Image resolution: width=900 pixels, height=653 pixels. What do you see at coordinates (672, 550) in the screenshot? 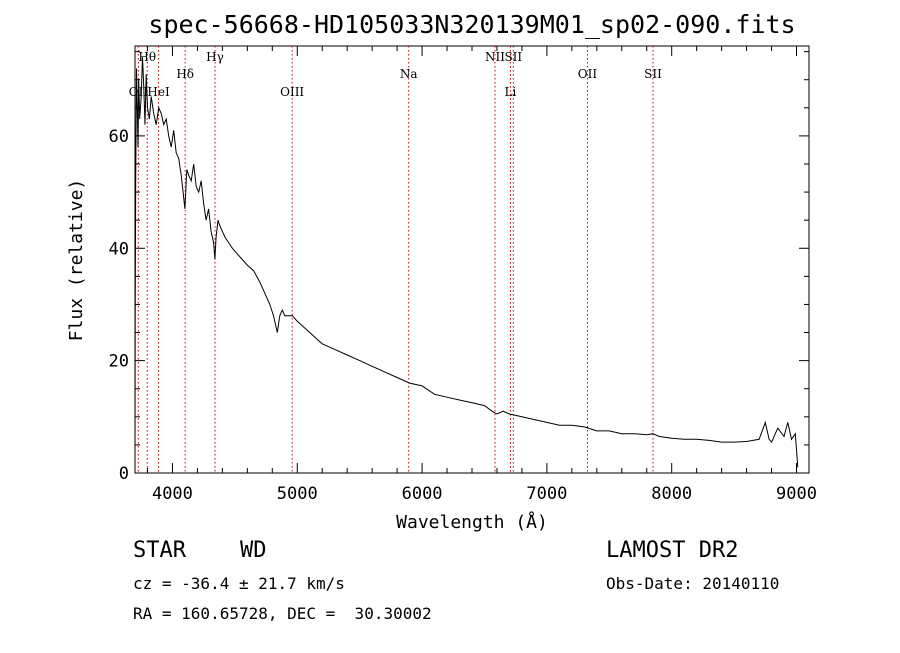
I see `survey-name: LAMOST DR2` at bounding box center [672, 550].